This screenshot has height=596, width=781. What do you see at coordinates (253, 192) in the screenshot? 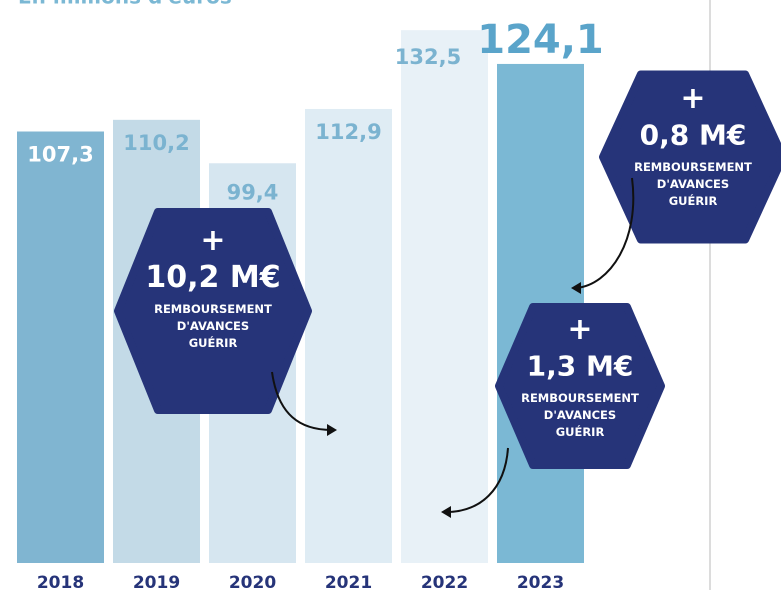
I see `value-label: 99,4` at bounding box center [253, 192].